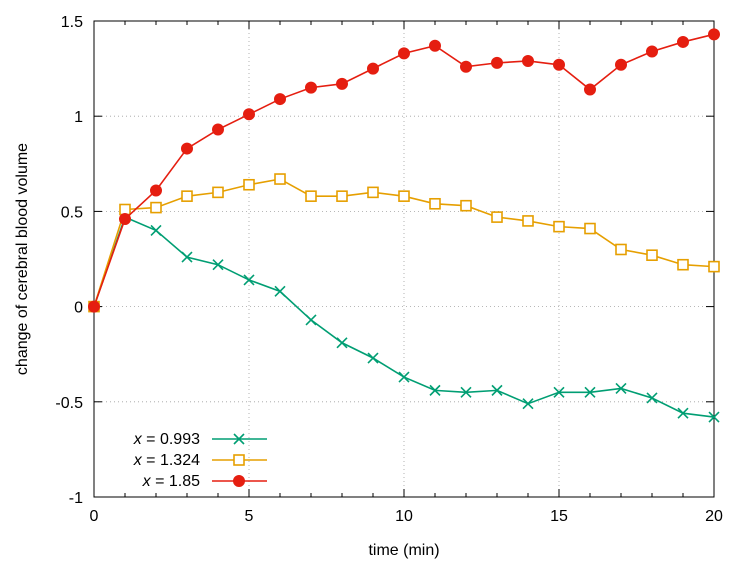 This screenshot has height=561, width=747. I want to click on legend: x = 0.993 x = 1.324 x = 1.85, so click(200, 460).